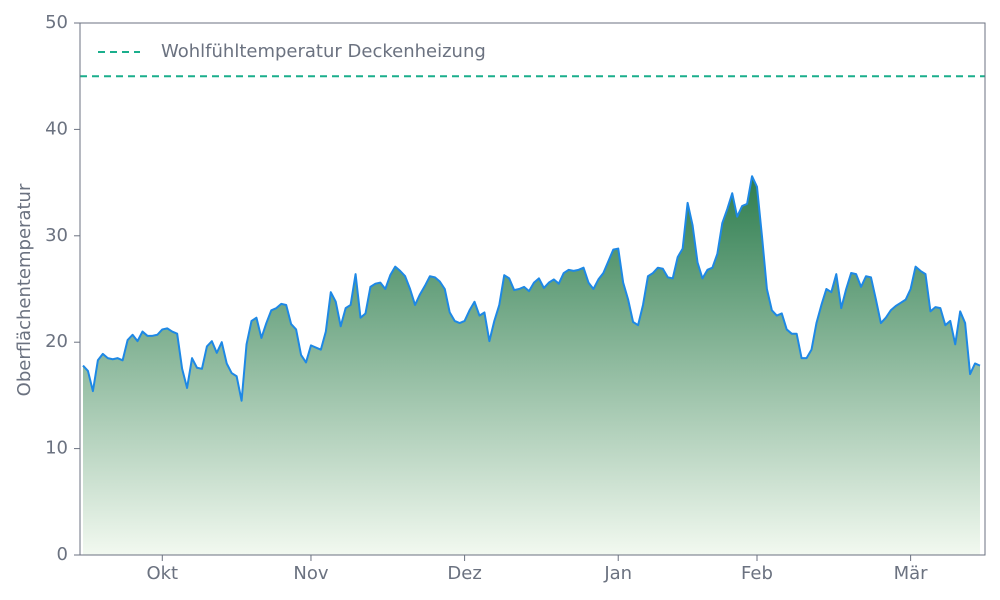  What do you see at coordinates (24, 289) in the screenshot?
I see `y-axis-label: Oberflächentemperatur` at bounding box center [24, 289].